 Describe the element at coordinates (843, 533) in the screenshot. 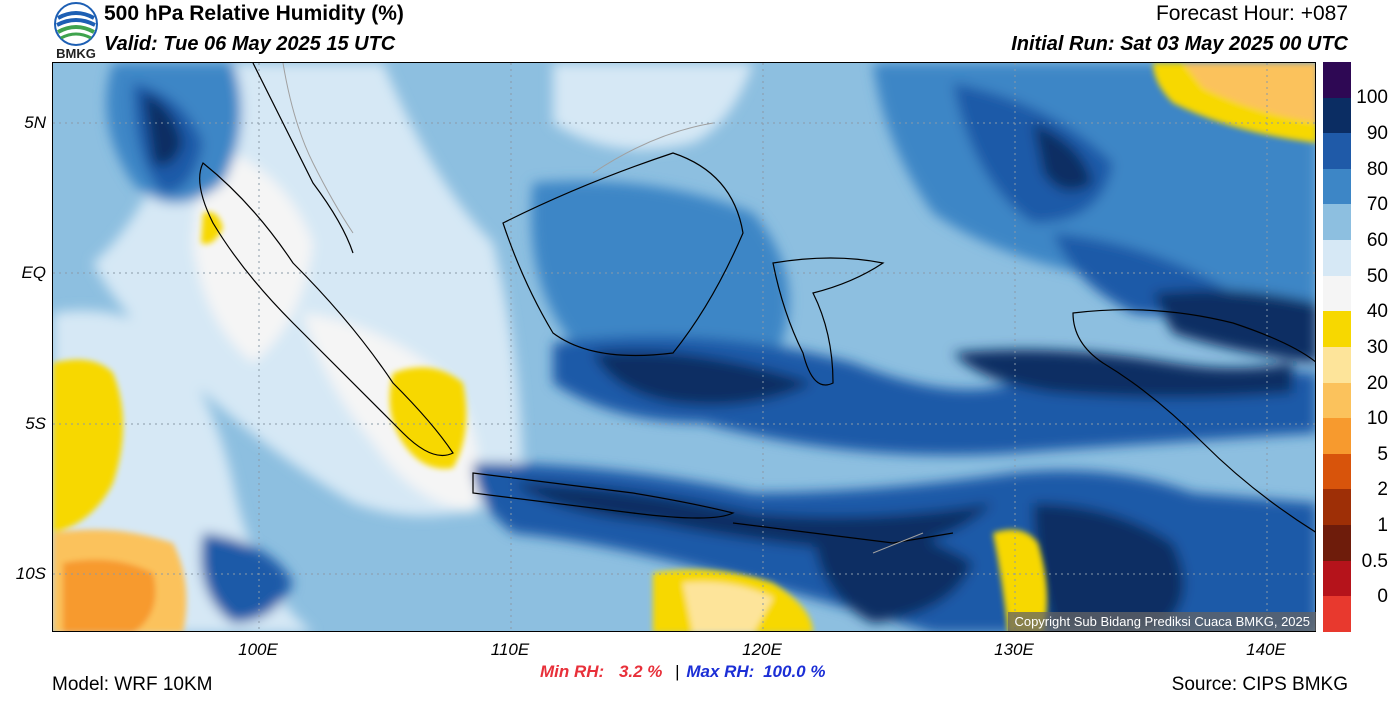

I see `nusa-tenggara-outline` at that location.